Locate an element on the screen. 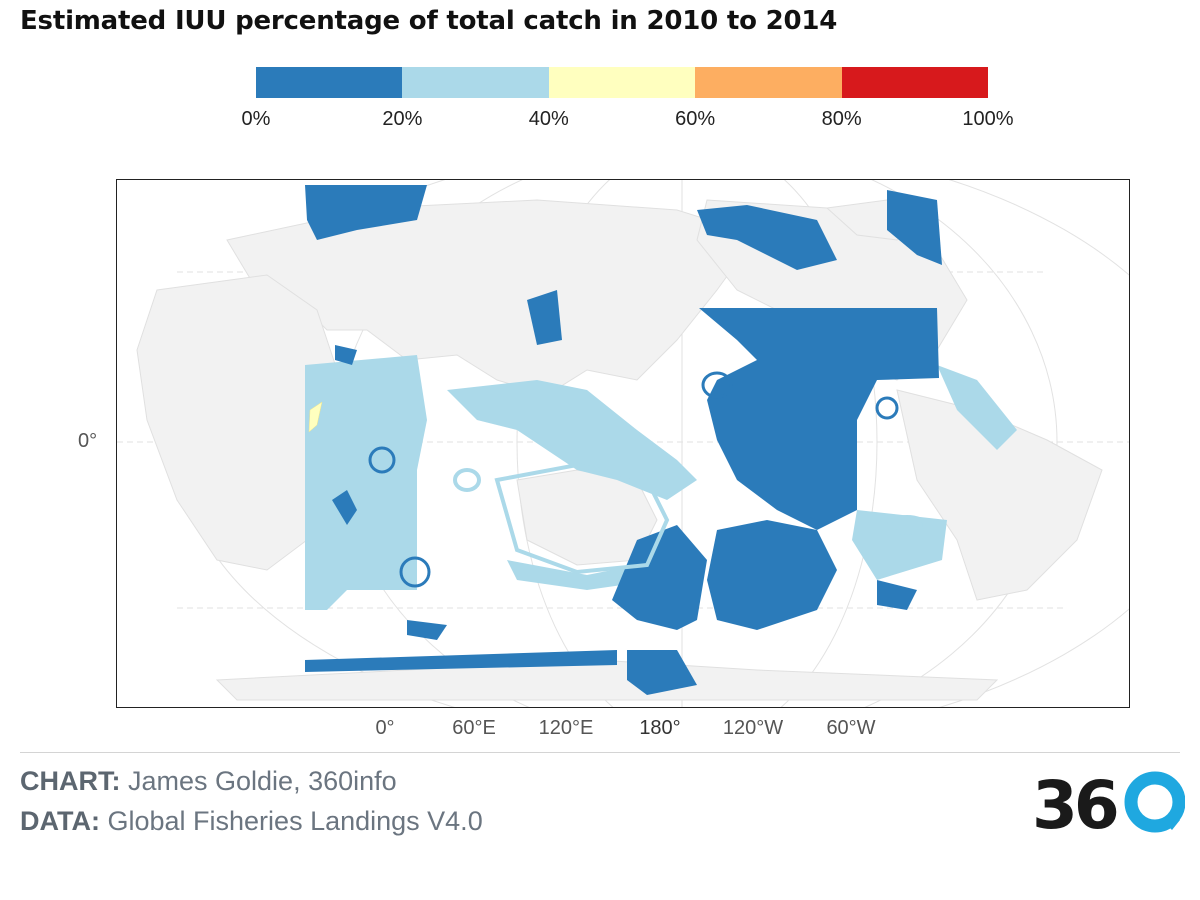 The image size is (1200, 900). chart-credit: CHART: James Goldie, 360info is located at coordinates (208, 781).